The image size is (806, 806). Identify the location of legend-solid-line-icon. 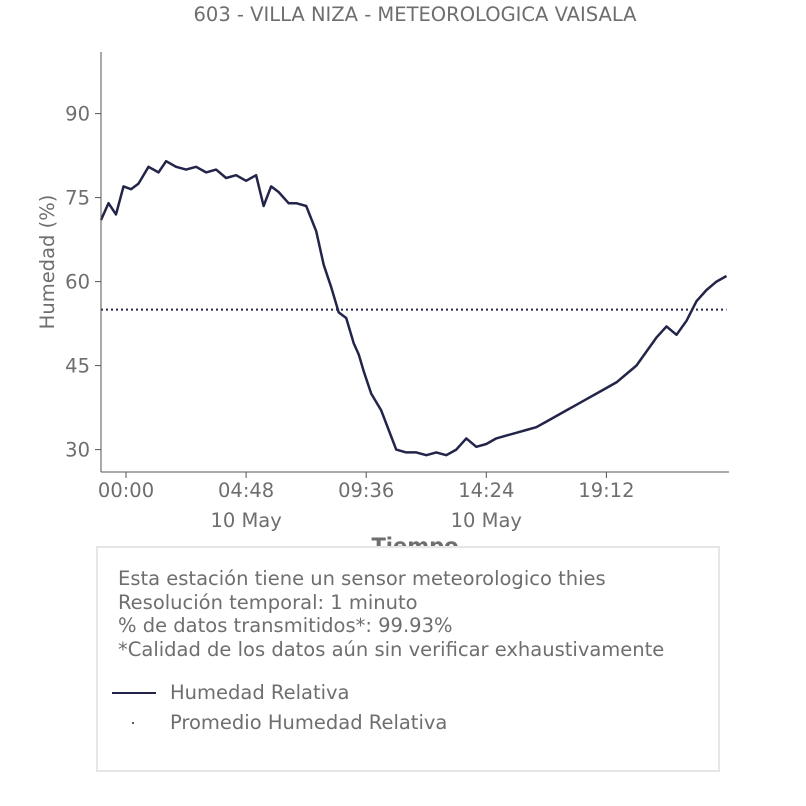
(134, 693).